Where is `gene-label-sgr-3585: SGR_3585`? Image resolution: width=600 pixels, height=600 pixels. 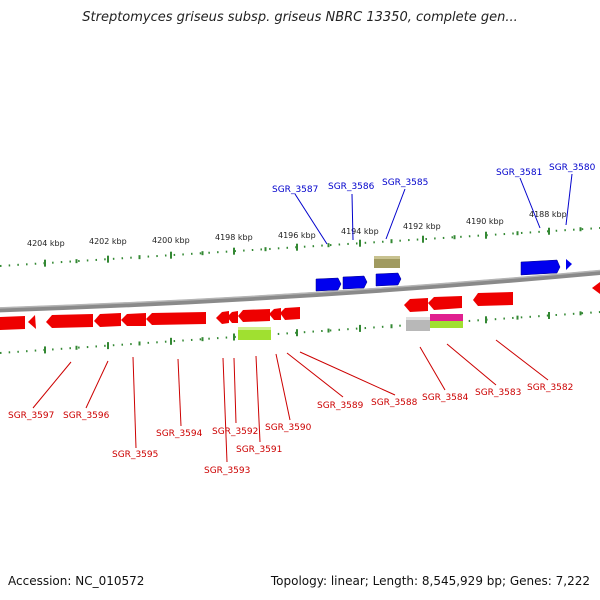
gene-label-sgr-3585: SGR_3585 is located at coordinates (405, 183).